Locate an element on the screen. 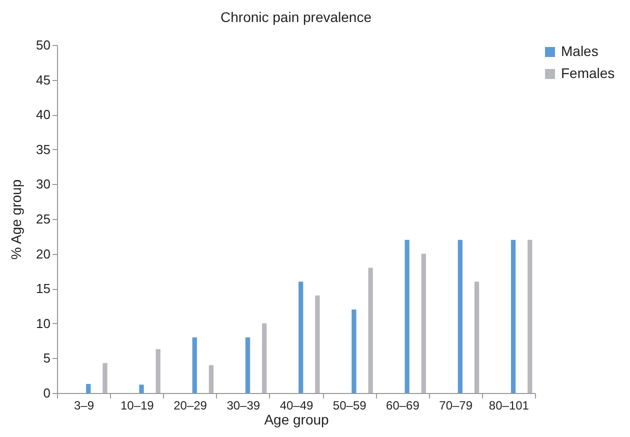 The image size is (630, 437). y-tick-label: 45 is located at coordinates (43, 80).